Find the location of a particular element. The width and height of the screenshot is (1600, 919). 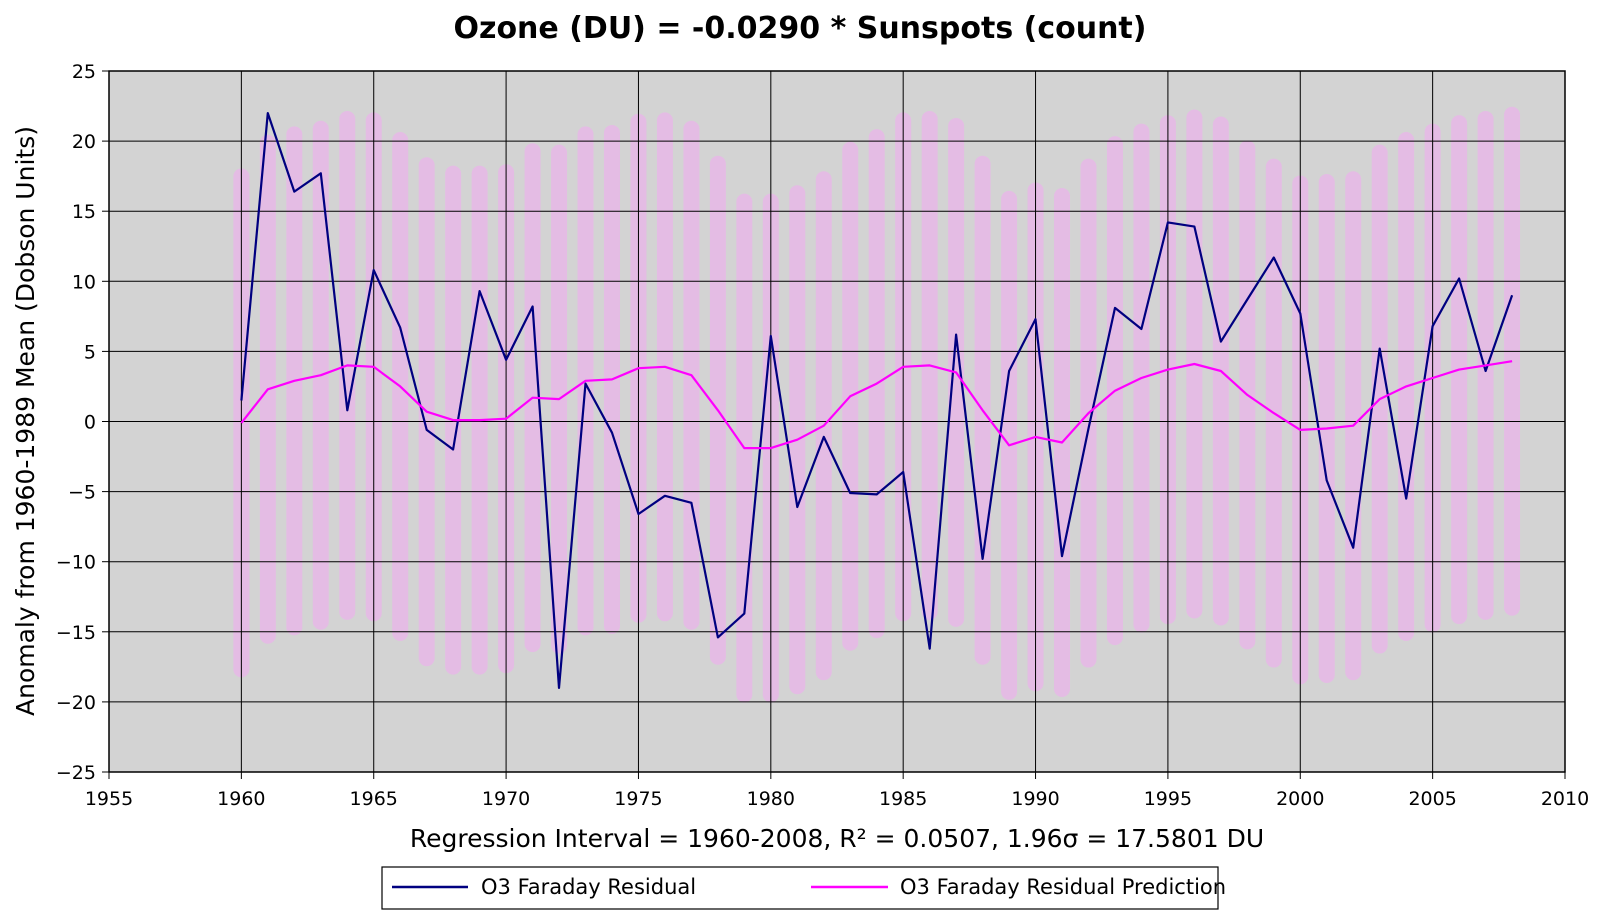

x-tick-label-1990: 1990 is located at coordinates (1035, 799).